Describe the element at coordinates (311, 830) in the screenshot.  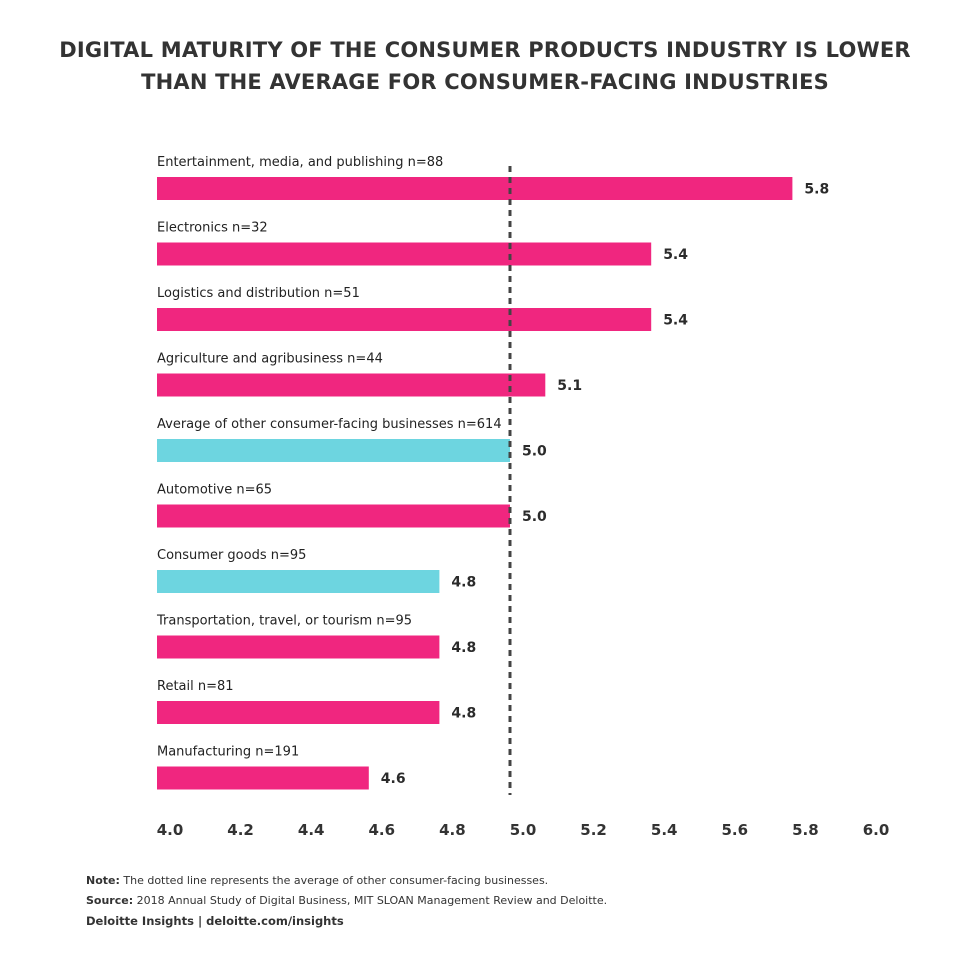
I see `x-tick-label: 4.4` at that location.